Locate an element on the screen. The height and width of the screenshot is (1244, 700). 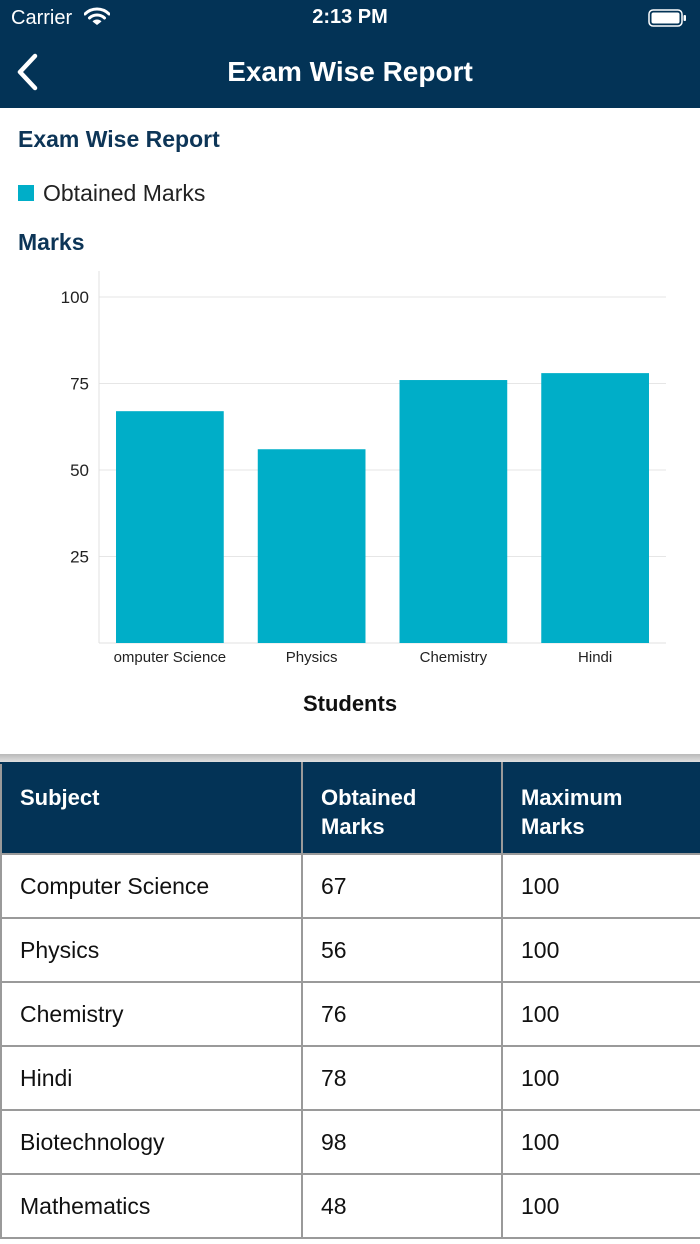
obtained-marks-cell: 98 is located at coordinates (402, 1142).